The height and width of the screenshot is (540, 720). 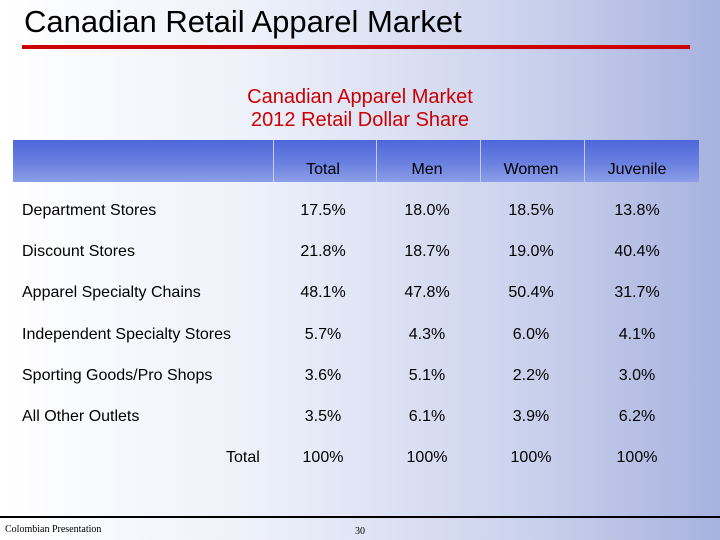 What do you see at coordinates (637, 210) in the screenshot?
I see `cell-department-juvenile: 13.8%` at bounding box center [637, 210].